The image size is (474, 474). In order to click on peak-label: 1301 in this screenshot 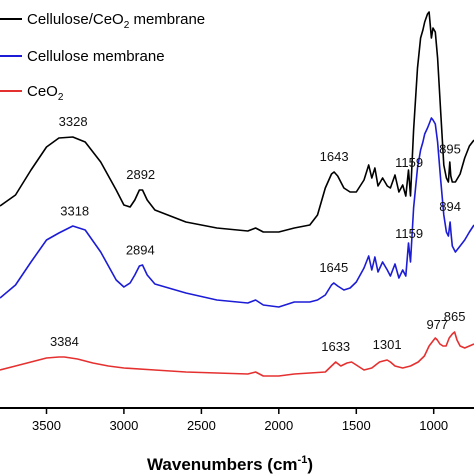, I will do `click(387, 344)`.